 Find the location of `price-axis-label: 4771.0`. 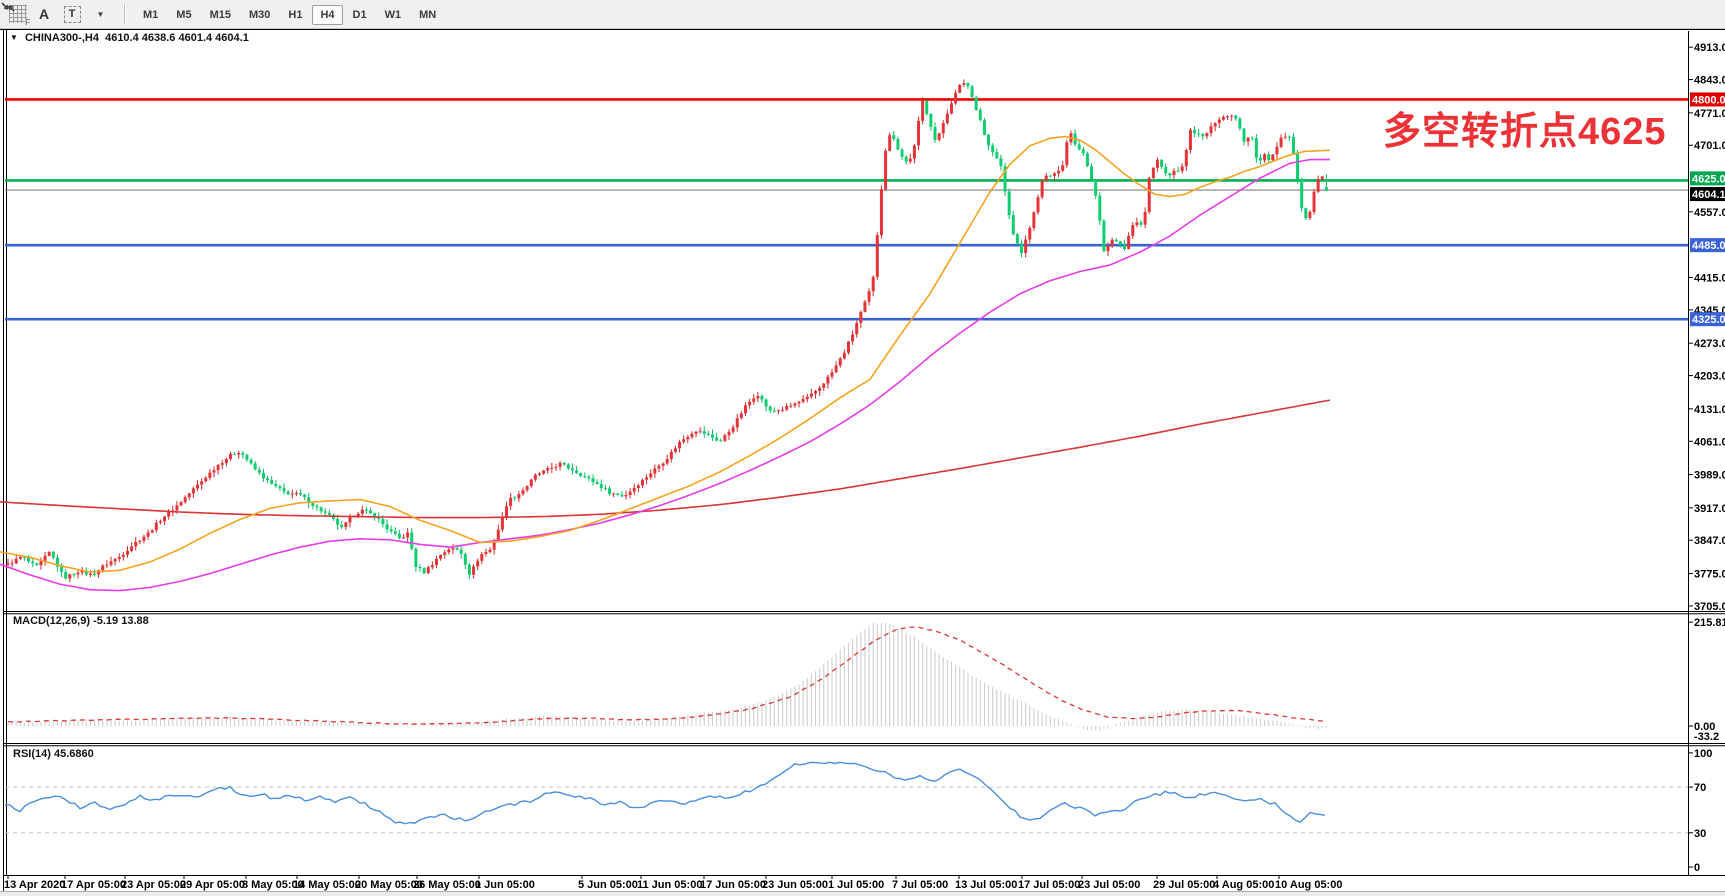

price-axis-label: 4771.0 is located at coordinates (1709, 114).